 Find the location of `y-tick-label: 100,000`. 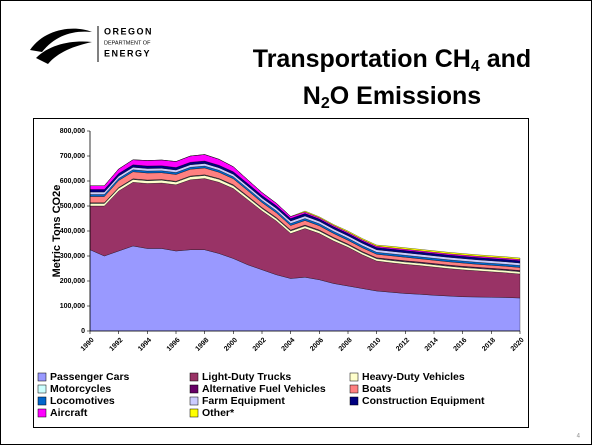

y-tick-label: 100,000 is located at coordinates (72, 306).